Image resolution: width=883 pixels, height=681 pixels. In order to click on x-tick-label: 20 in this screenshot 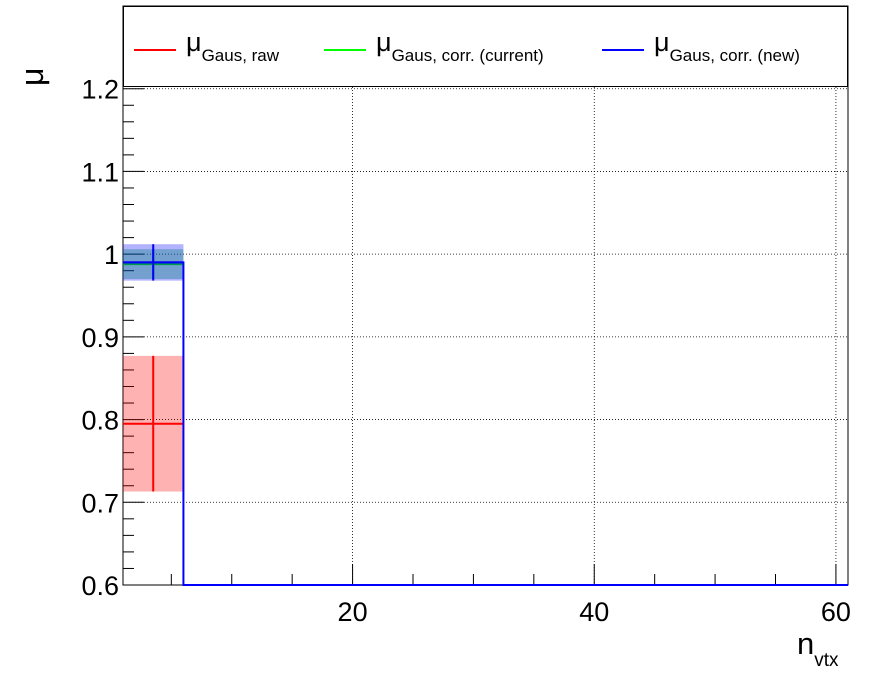, I will do `click(353, 612)`.